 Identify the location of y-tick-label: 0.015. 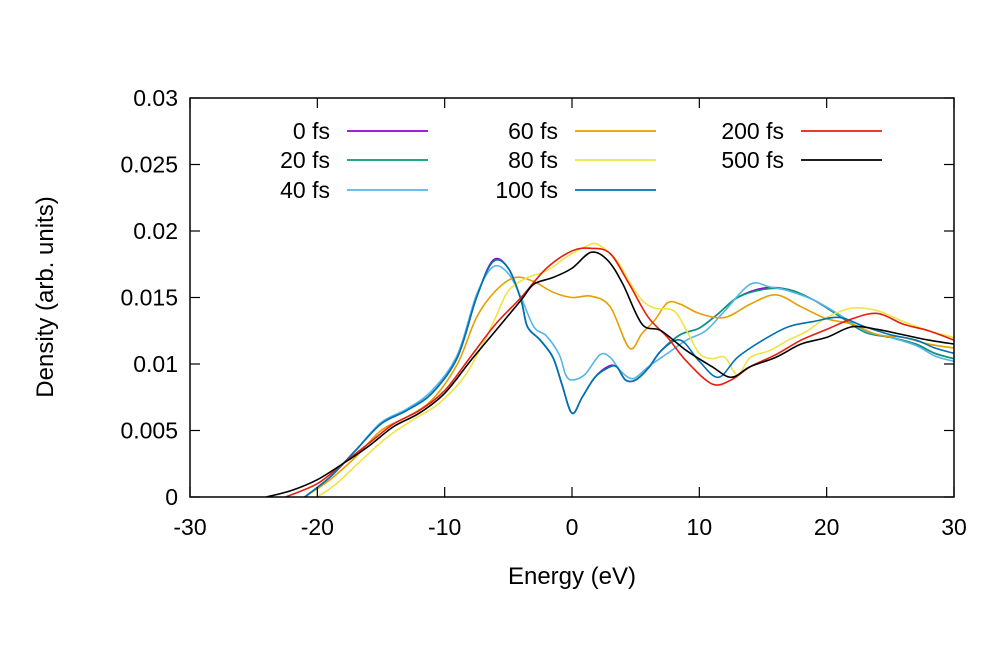
(149, 298).